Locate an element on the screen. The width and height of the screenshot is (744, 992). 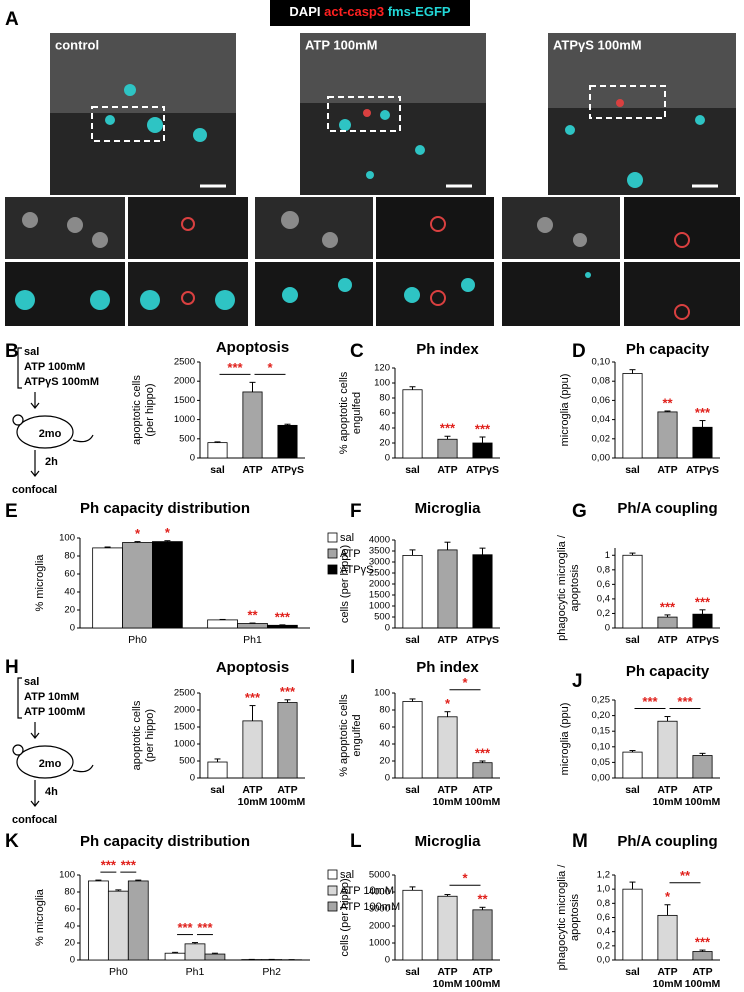
y-tick-label: 0,05 is located at coordinates (601, 762).